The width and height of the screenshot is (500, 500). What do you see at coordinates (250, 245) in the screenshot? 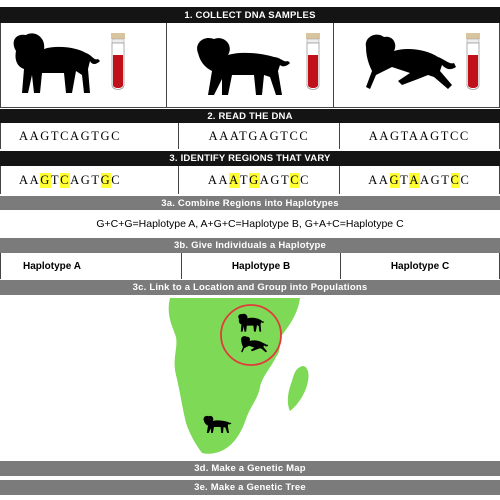
I see `step-3b-header: 3b. Give Individuals a Haplotype` at bounding box center [250, 245].